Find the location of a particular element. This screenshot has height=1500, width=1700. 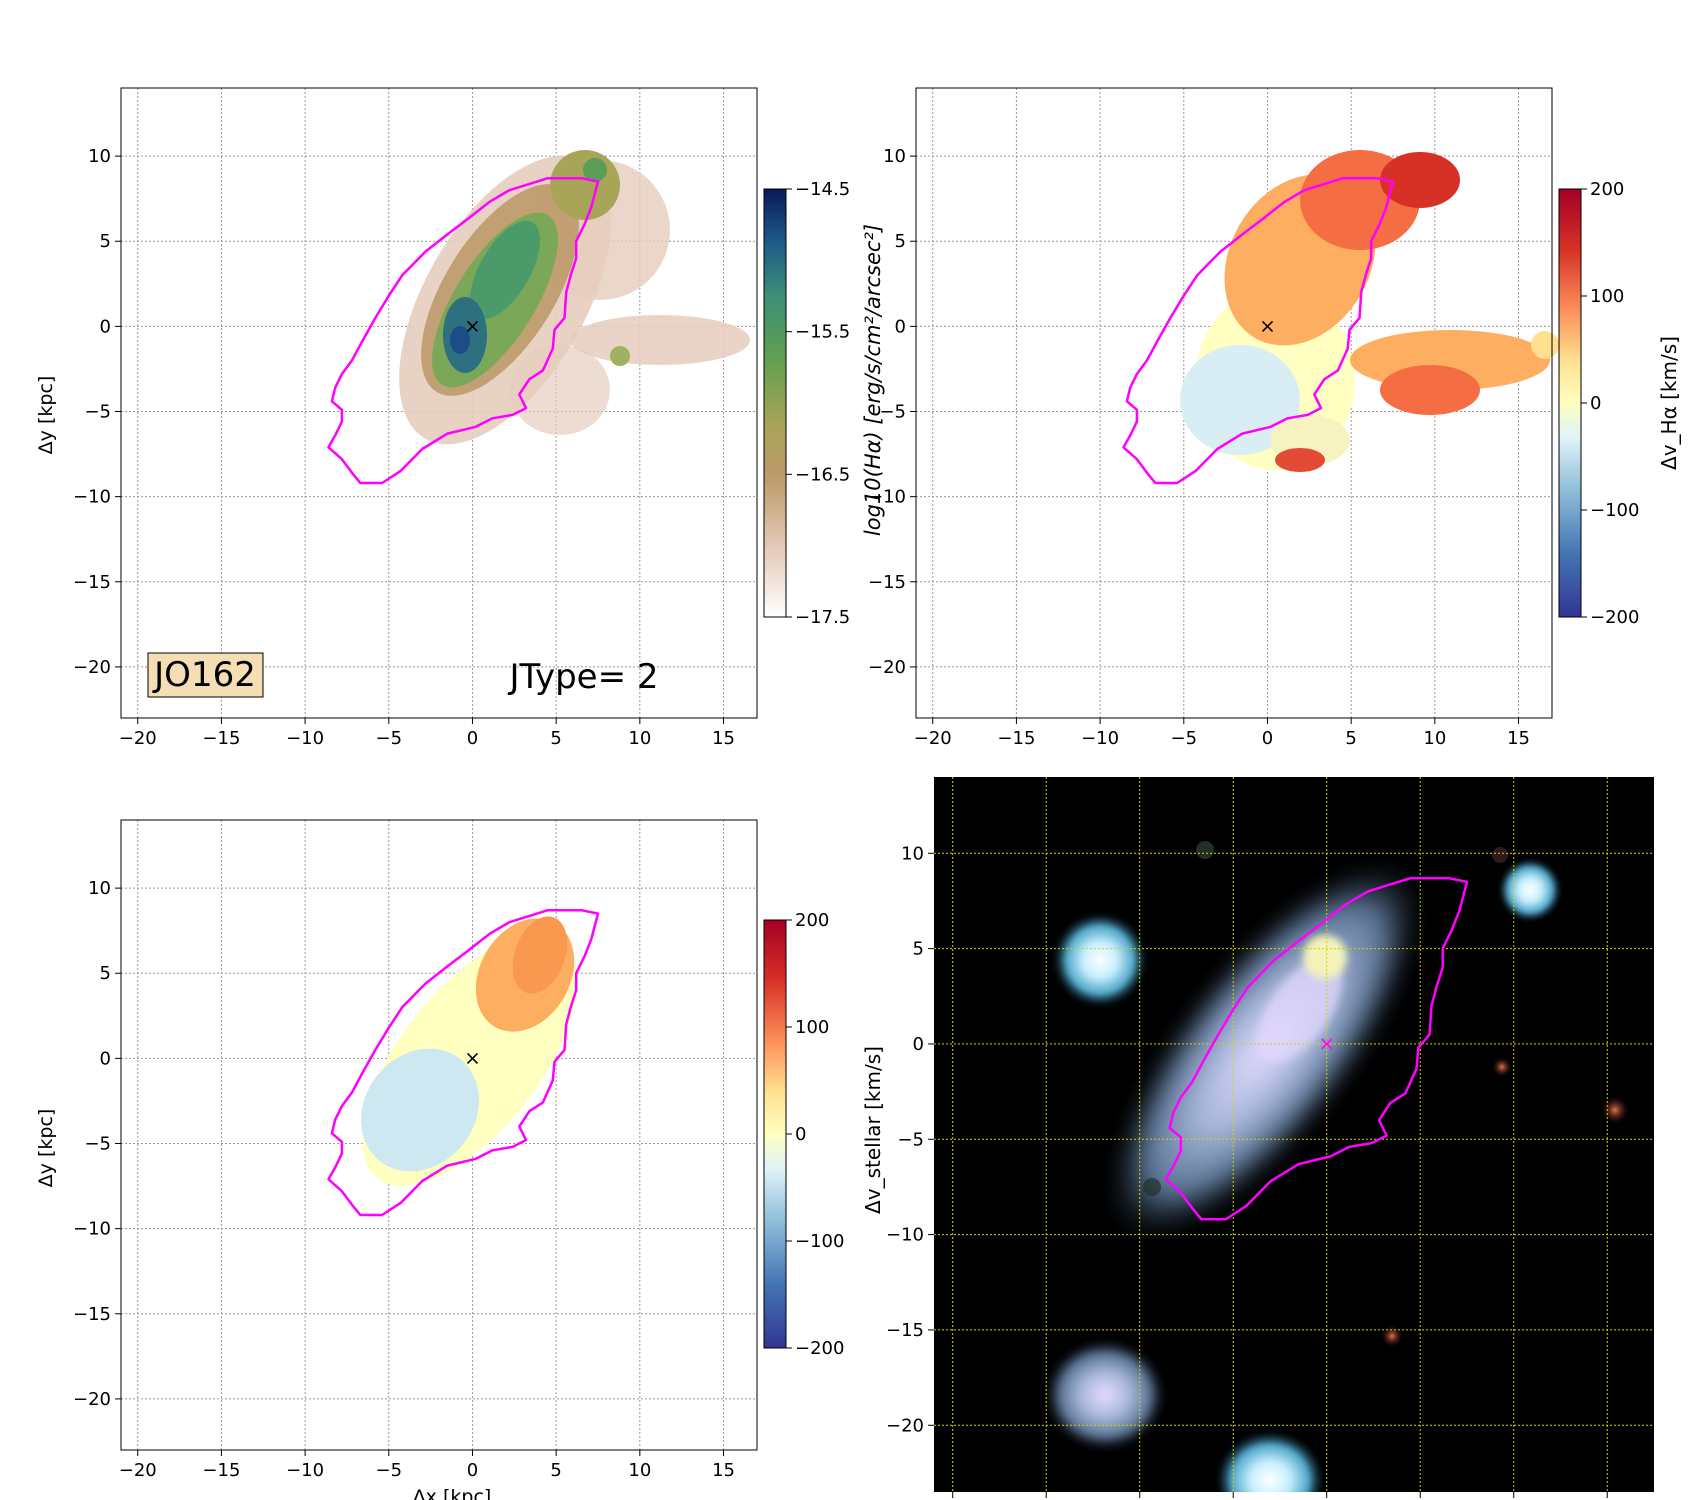

halpha-flux-map is located at coordinates (574, 297).